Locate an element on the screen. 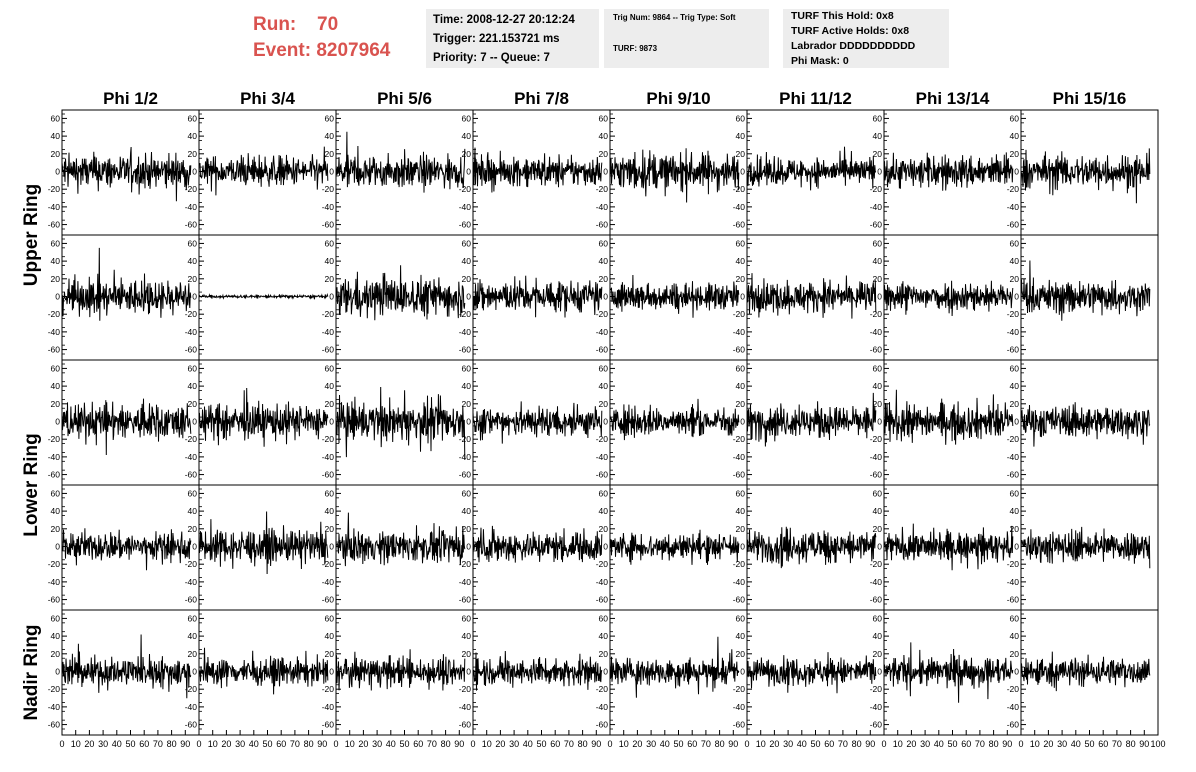  x-tick-label: 80 is located at coordinates (583, 744).